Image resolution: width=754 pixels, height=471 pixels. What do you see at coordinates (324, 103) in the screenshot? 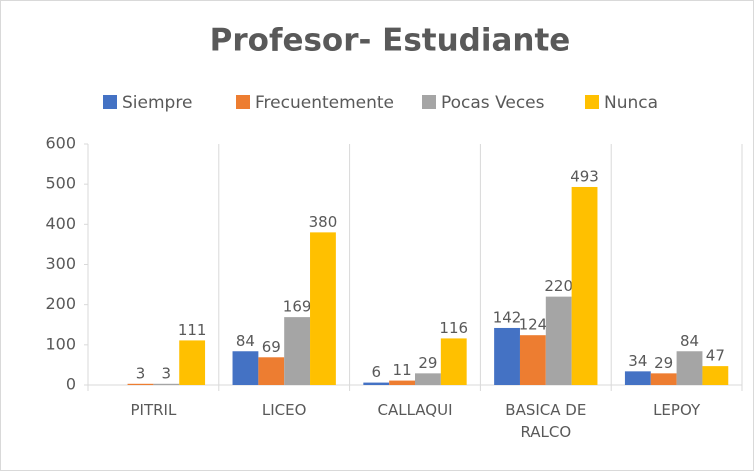
I see `legend-label: Frecuentemente` at bounding box center [324, 103].